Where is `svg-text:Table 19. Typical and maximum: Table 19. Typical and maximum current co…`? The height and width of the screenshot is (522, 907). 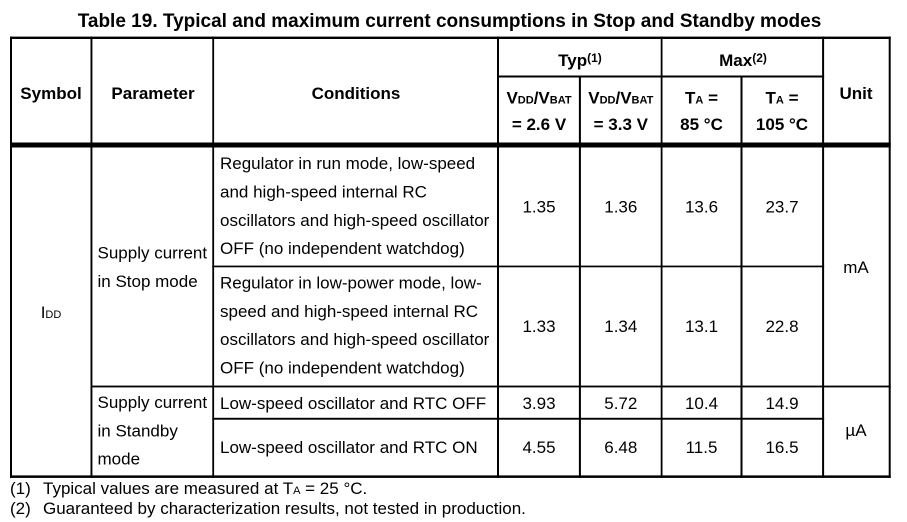 svg-text:Table 19. Typical and maximum: Table 19. Typical and maximum current co… is located at coordinates (450, 21).